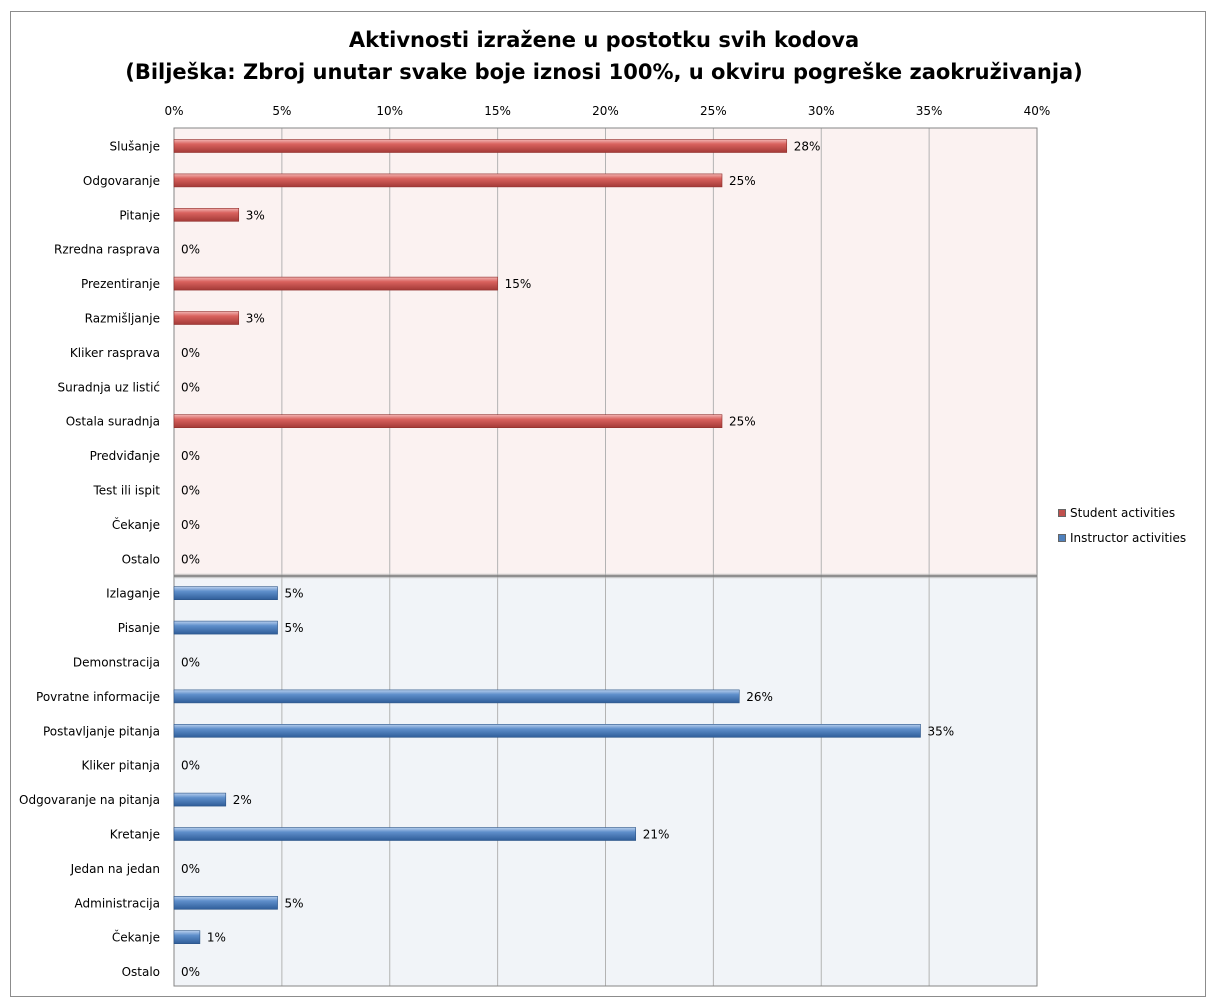 This screenshot has height=998, width=1208. Describe the element at coordinates (389, 111) in the screenshot. I see `x-tick-label: 10%` at that location.